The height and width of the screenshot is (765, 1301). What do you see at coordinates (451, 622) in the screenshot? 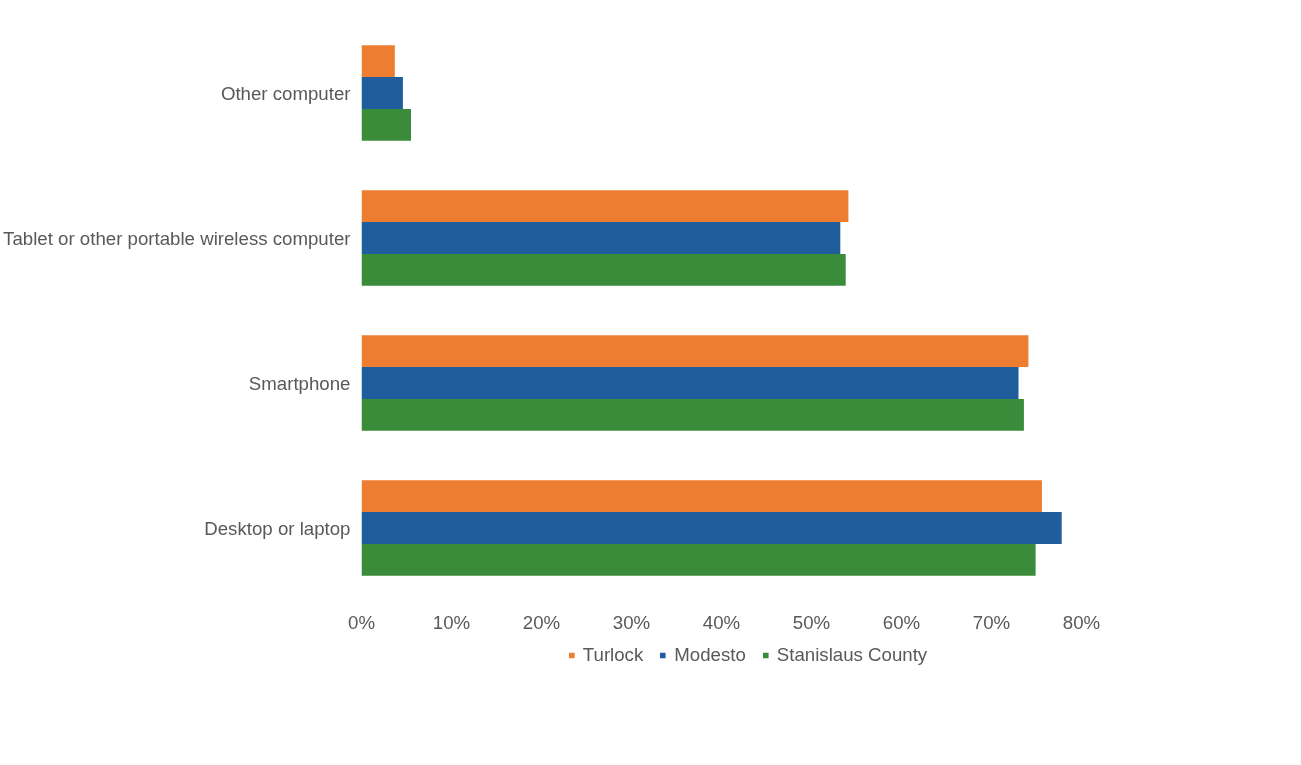
I see `x-tick-label: 10%` at bounding box center [451, 622].